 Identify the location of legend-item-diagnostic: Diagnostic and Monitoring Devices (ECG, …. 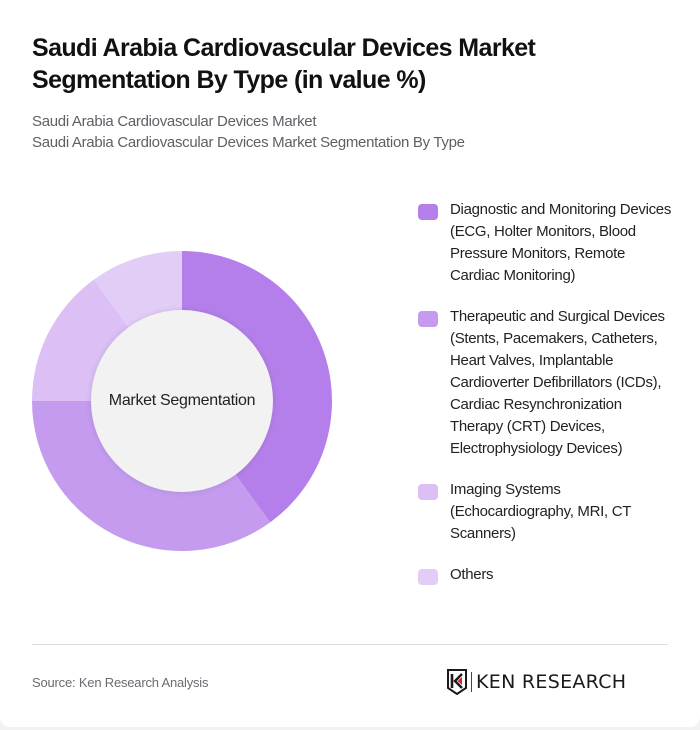
(548, 243).